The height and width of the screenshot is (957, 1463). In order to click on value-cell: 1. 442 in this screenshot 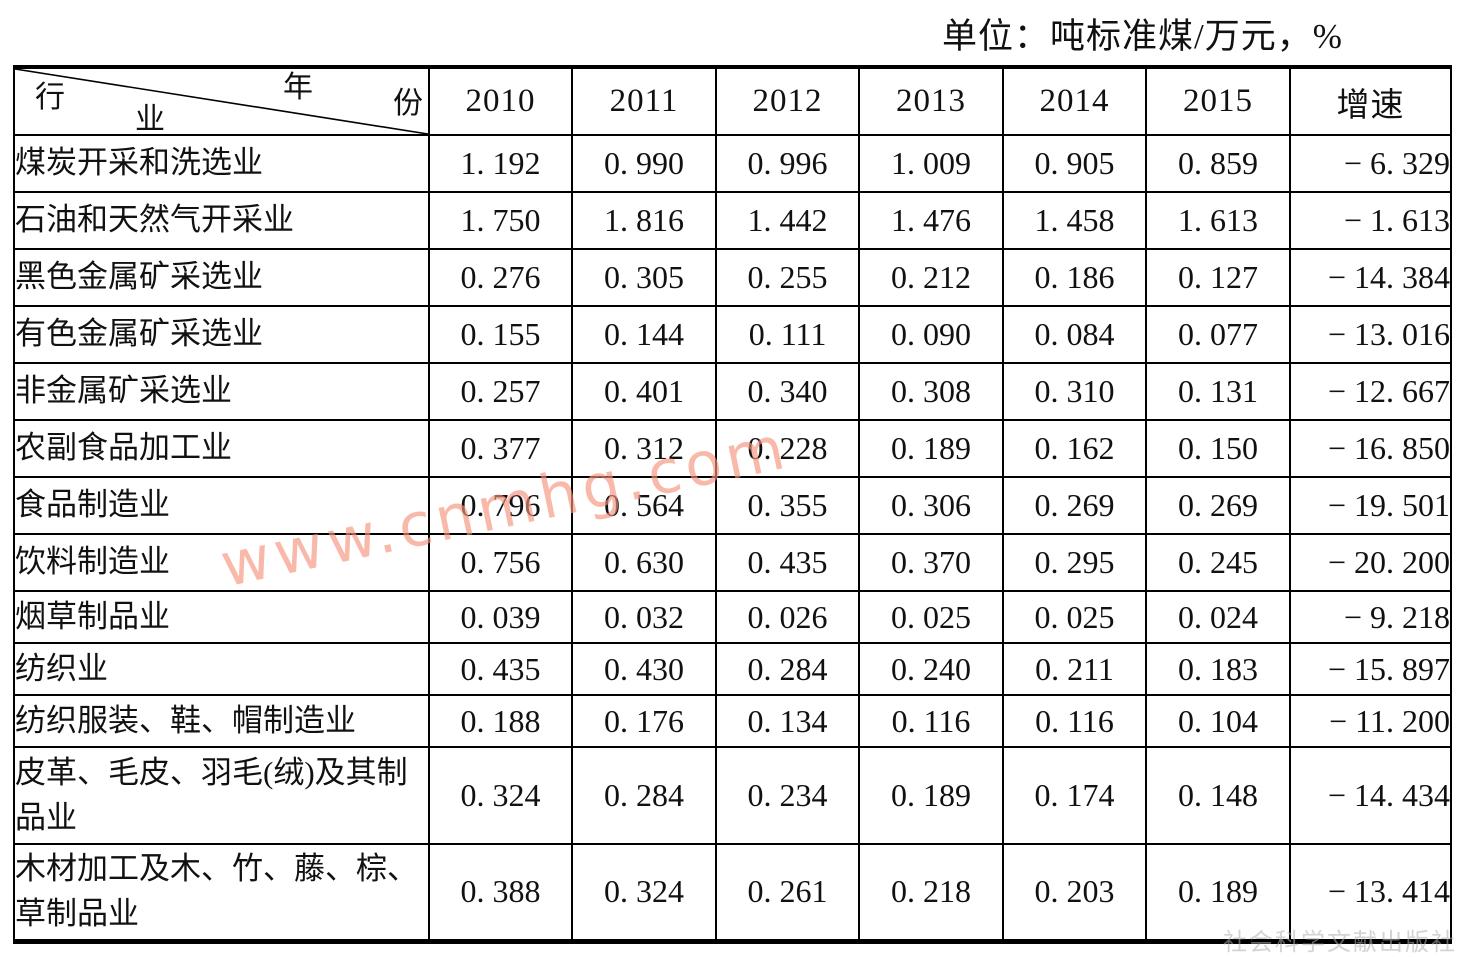, I will do `click(787, 220)`.